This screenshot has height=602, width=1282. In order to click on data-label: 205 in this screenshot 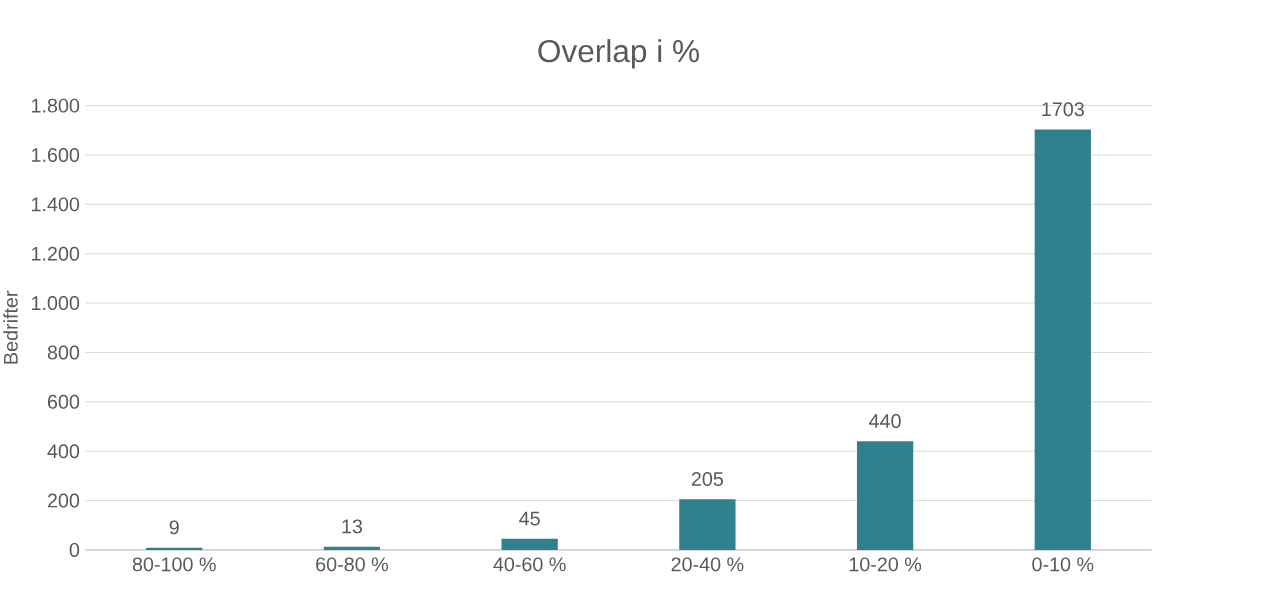, I will do `click(707, 478)`.